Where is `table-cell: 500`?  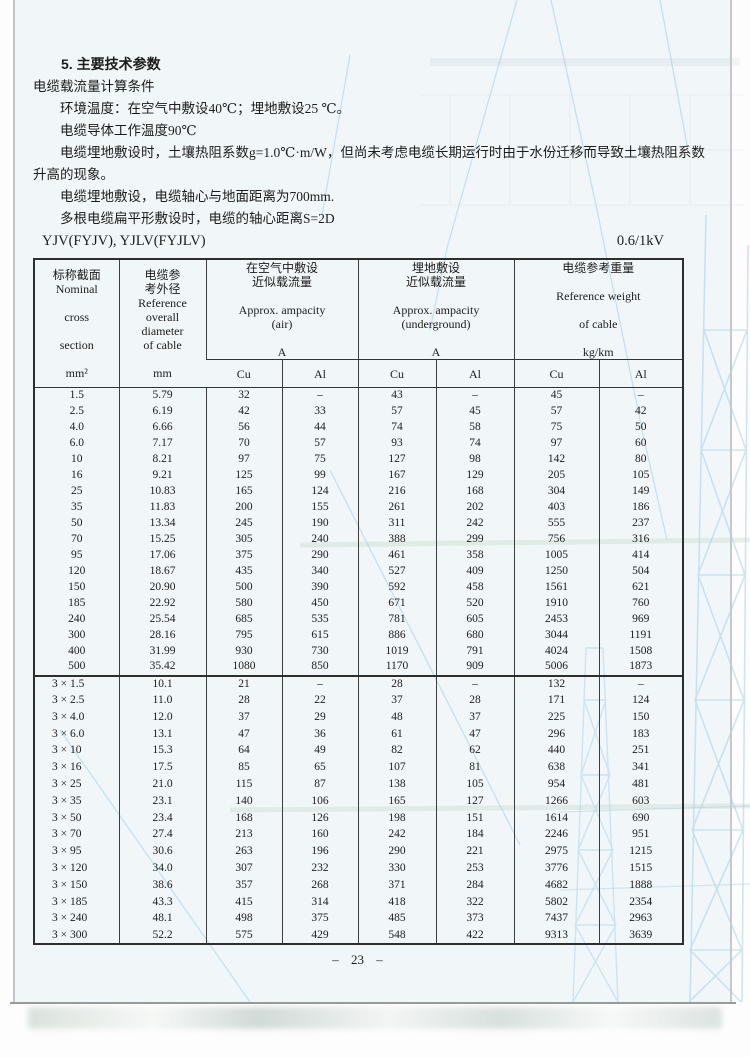 table-cell: 500 is located at coordinates (243, 587).